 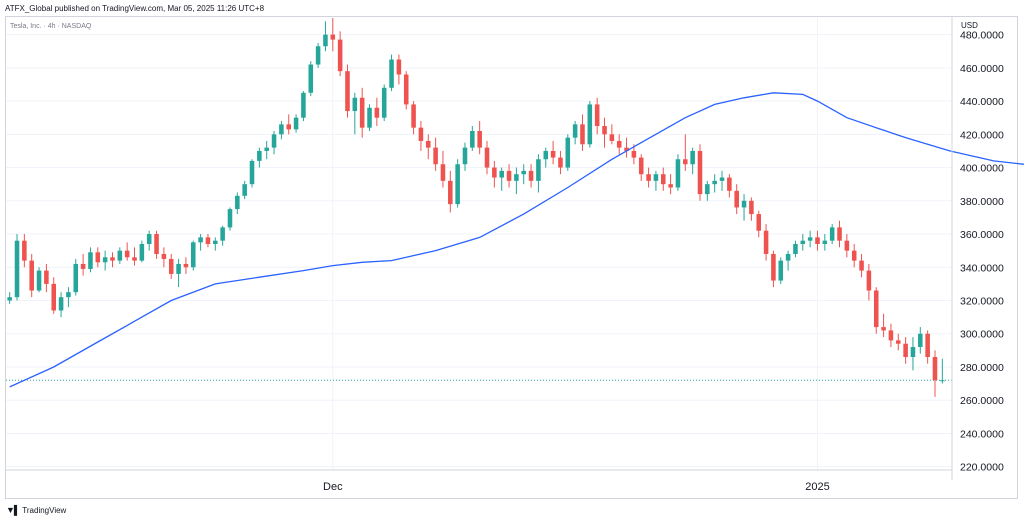 What do you see at coordinates (982, 401) in the screenshot?
I see `price-tick-label: 260.0000` at bounding box center [982, 401].